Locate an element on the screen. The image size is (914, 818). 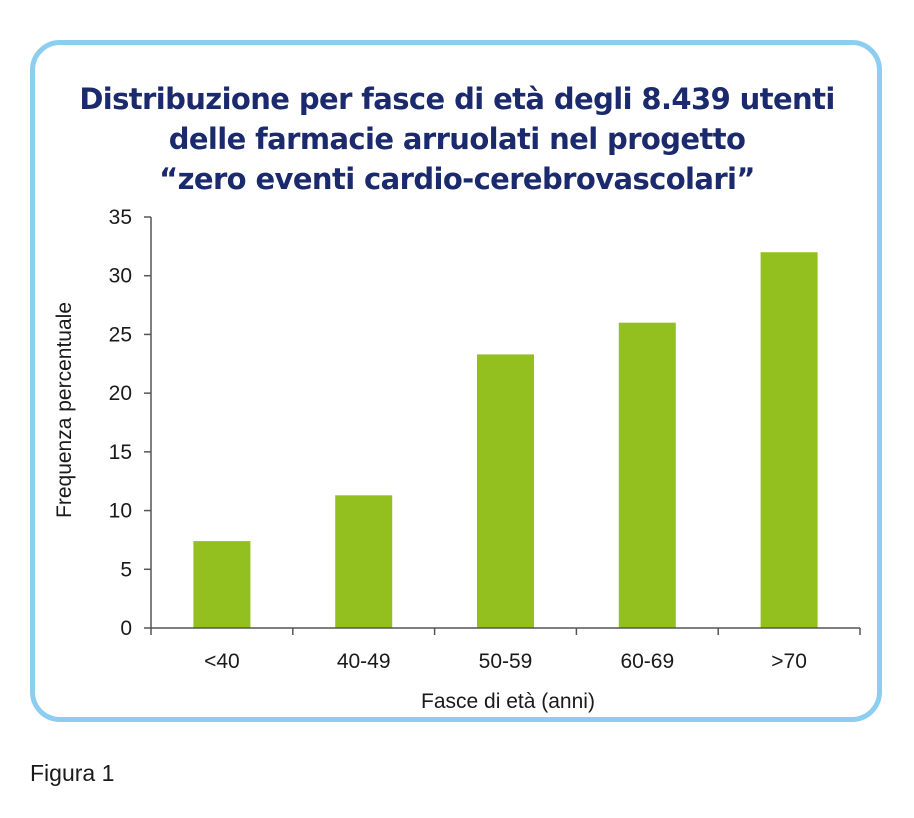
y-tick-label: 35 is located at coordinates (120, 217).